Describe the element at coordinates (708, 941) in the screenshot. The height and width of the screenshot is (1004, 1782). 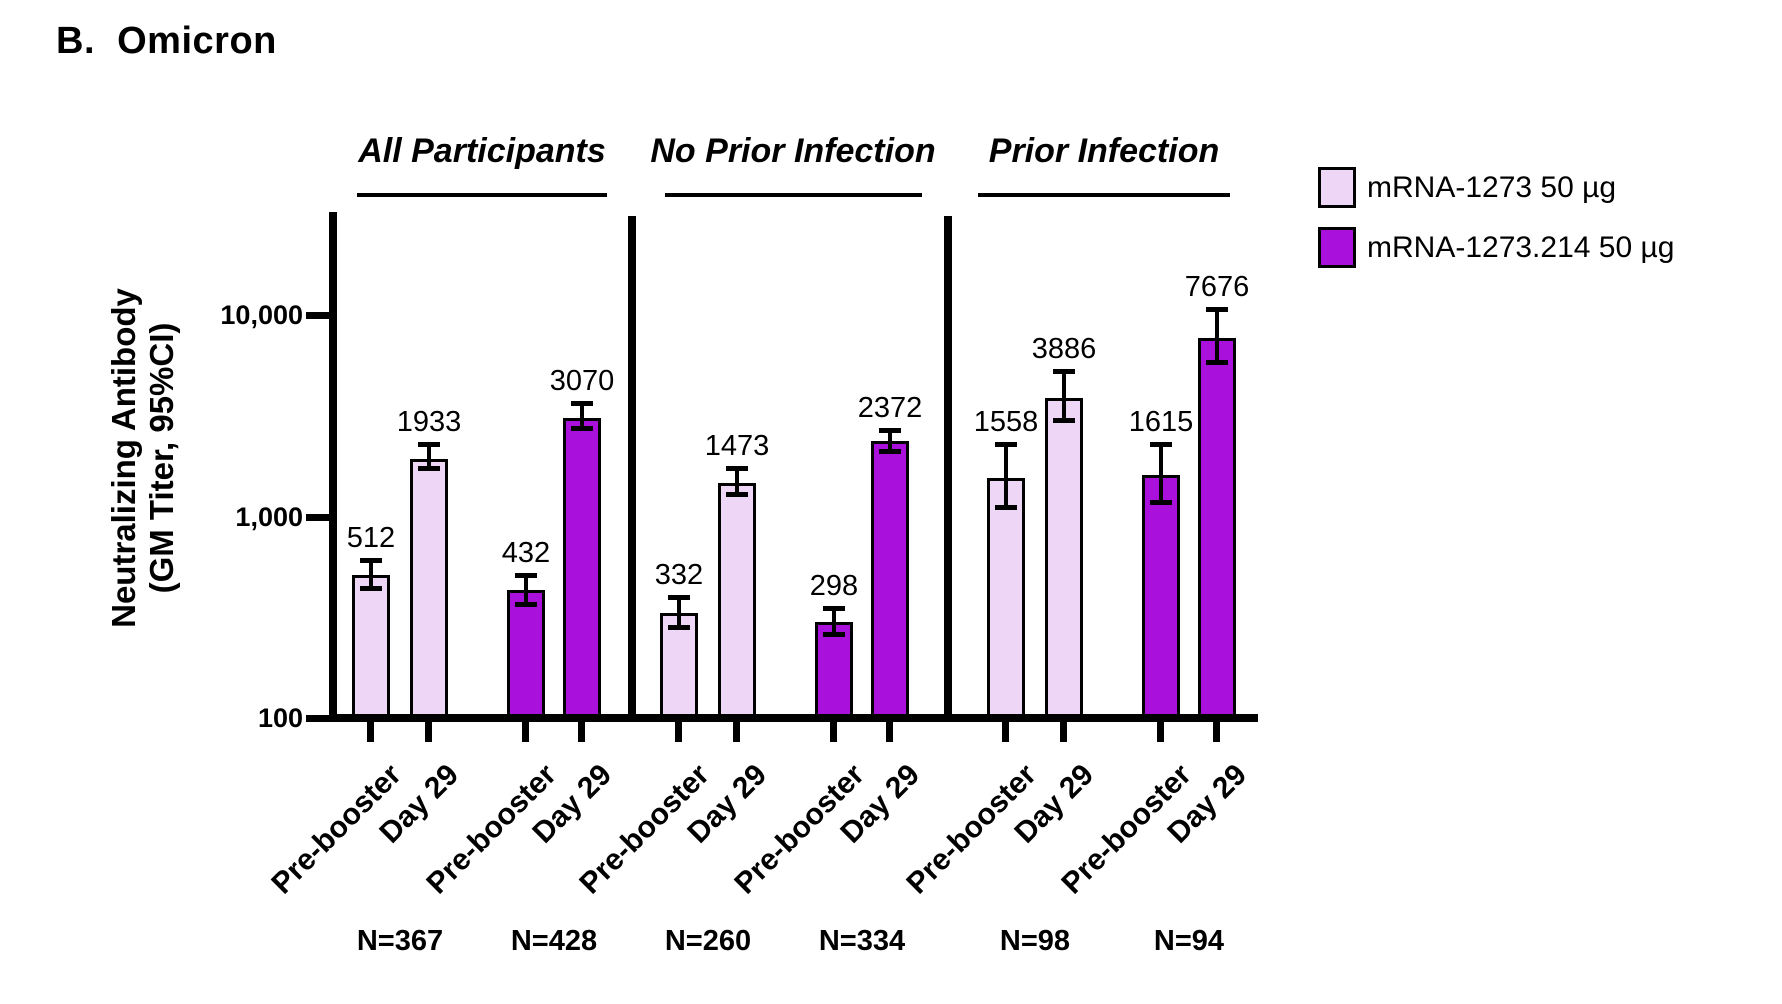
I see `n-count-label: N=260` at that location.